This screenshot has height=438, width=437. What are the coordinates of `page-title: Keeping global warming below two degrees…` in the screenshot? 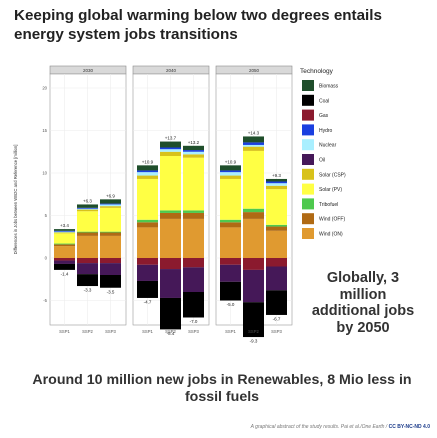 It's located at (198, 25).